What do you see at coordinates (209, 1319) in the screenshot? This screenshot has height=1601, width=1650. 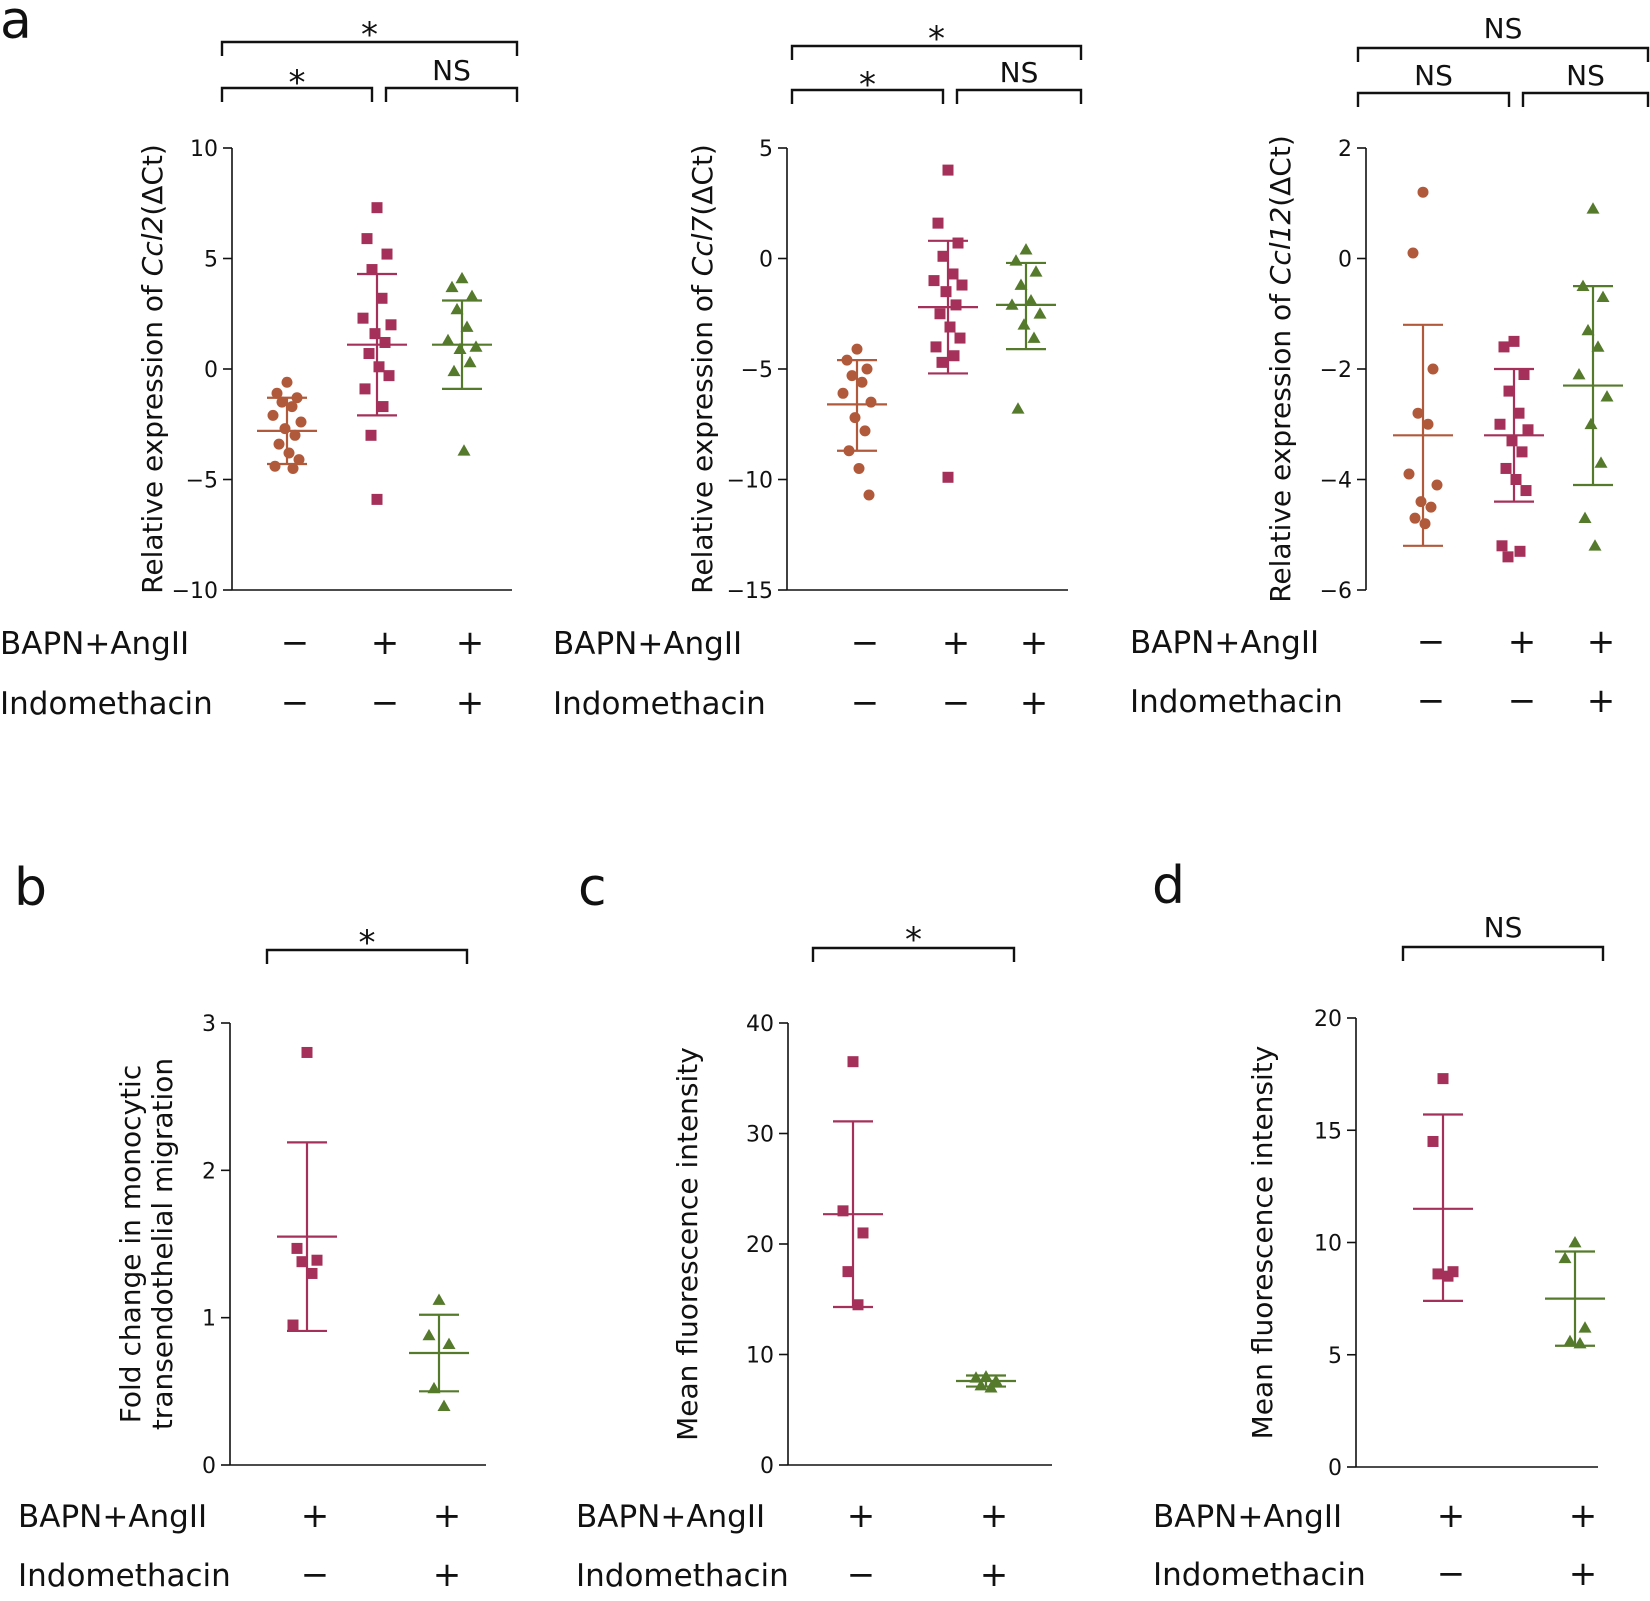 I see `y-tick-label: 1` at bounding box center [209, 1319].